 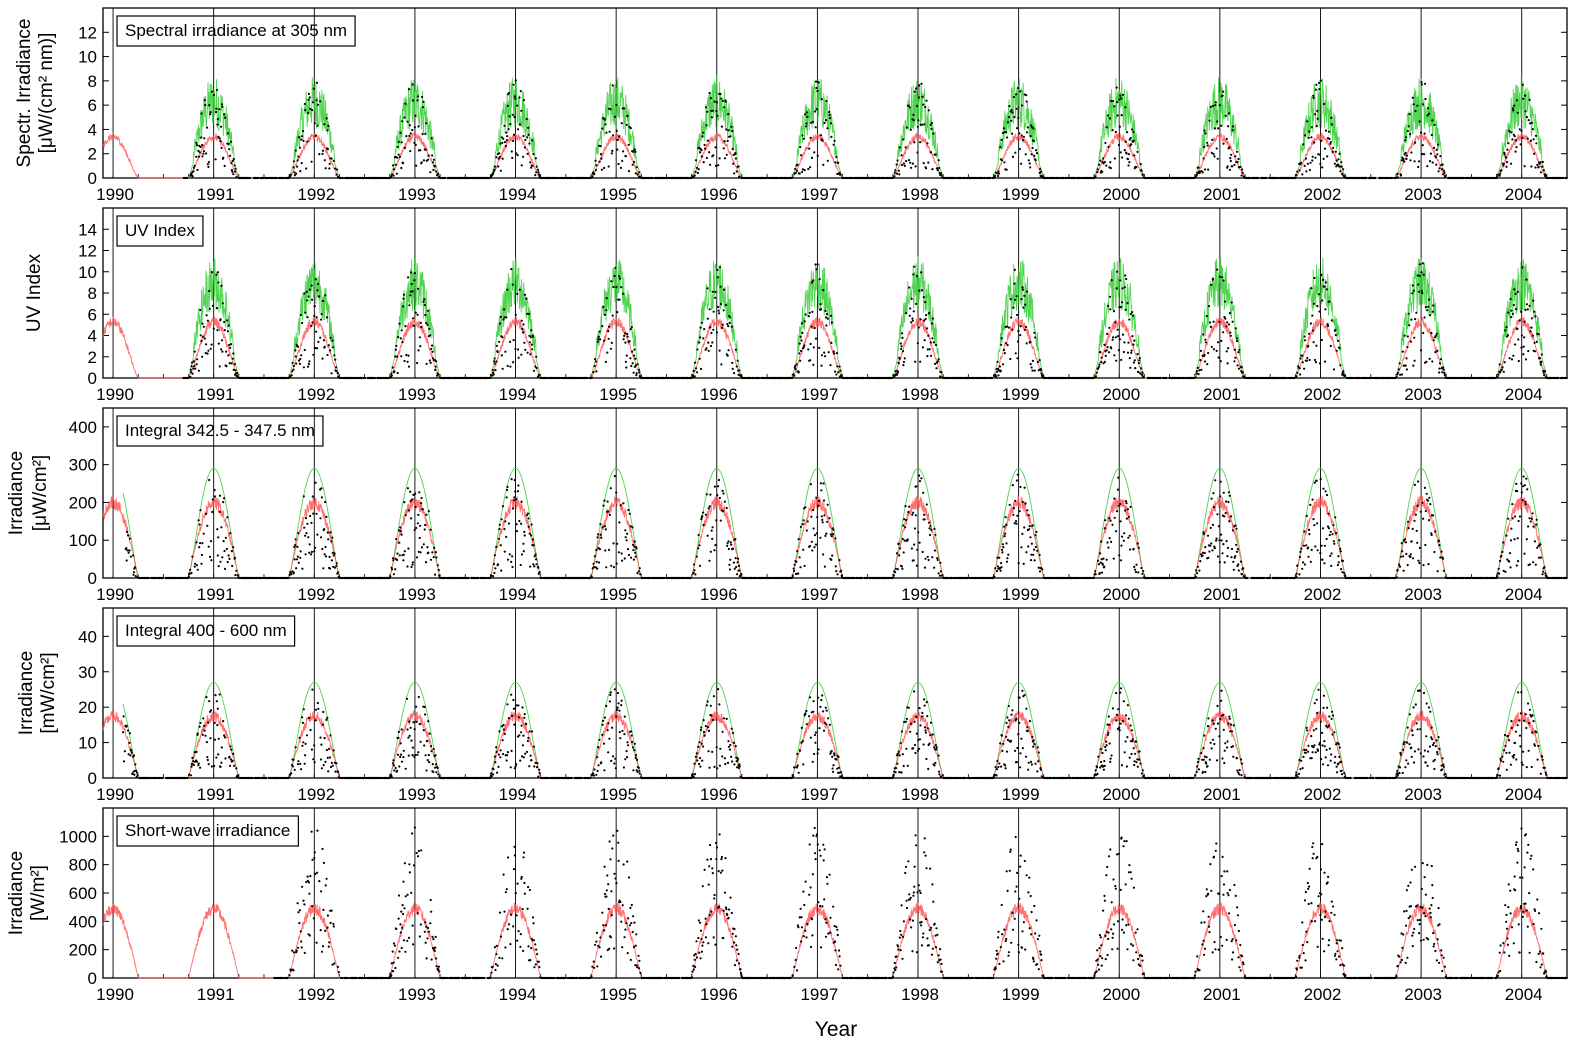 I want to click on y-tick-label: 8, so click(x=92, y=81).